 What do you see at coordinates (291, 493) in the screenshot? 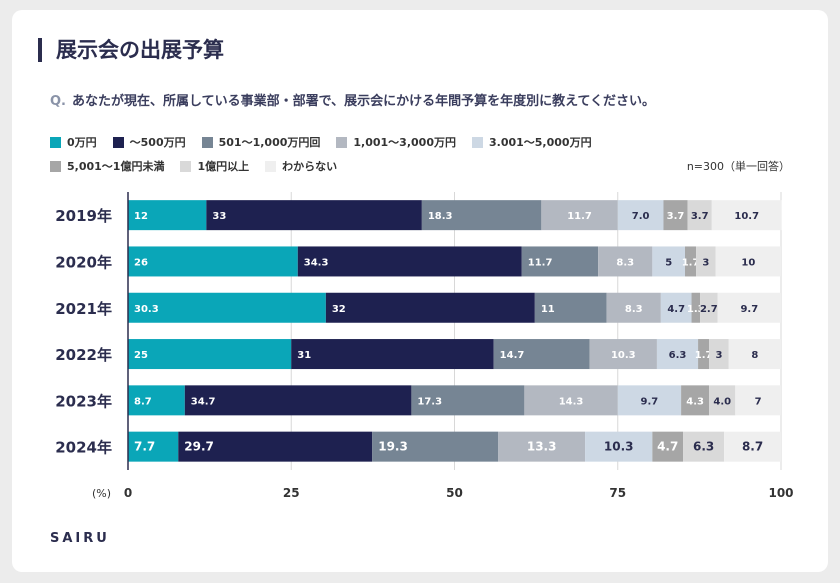
I see `x-tick-label: 25` at bounding box center [291, 493].